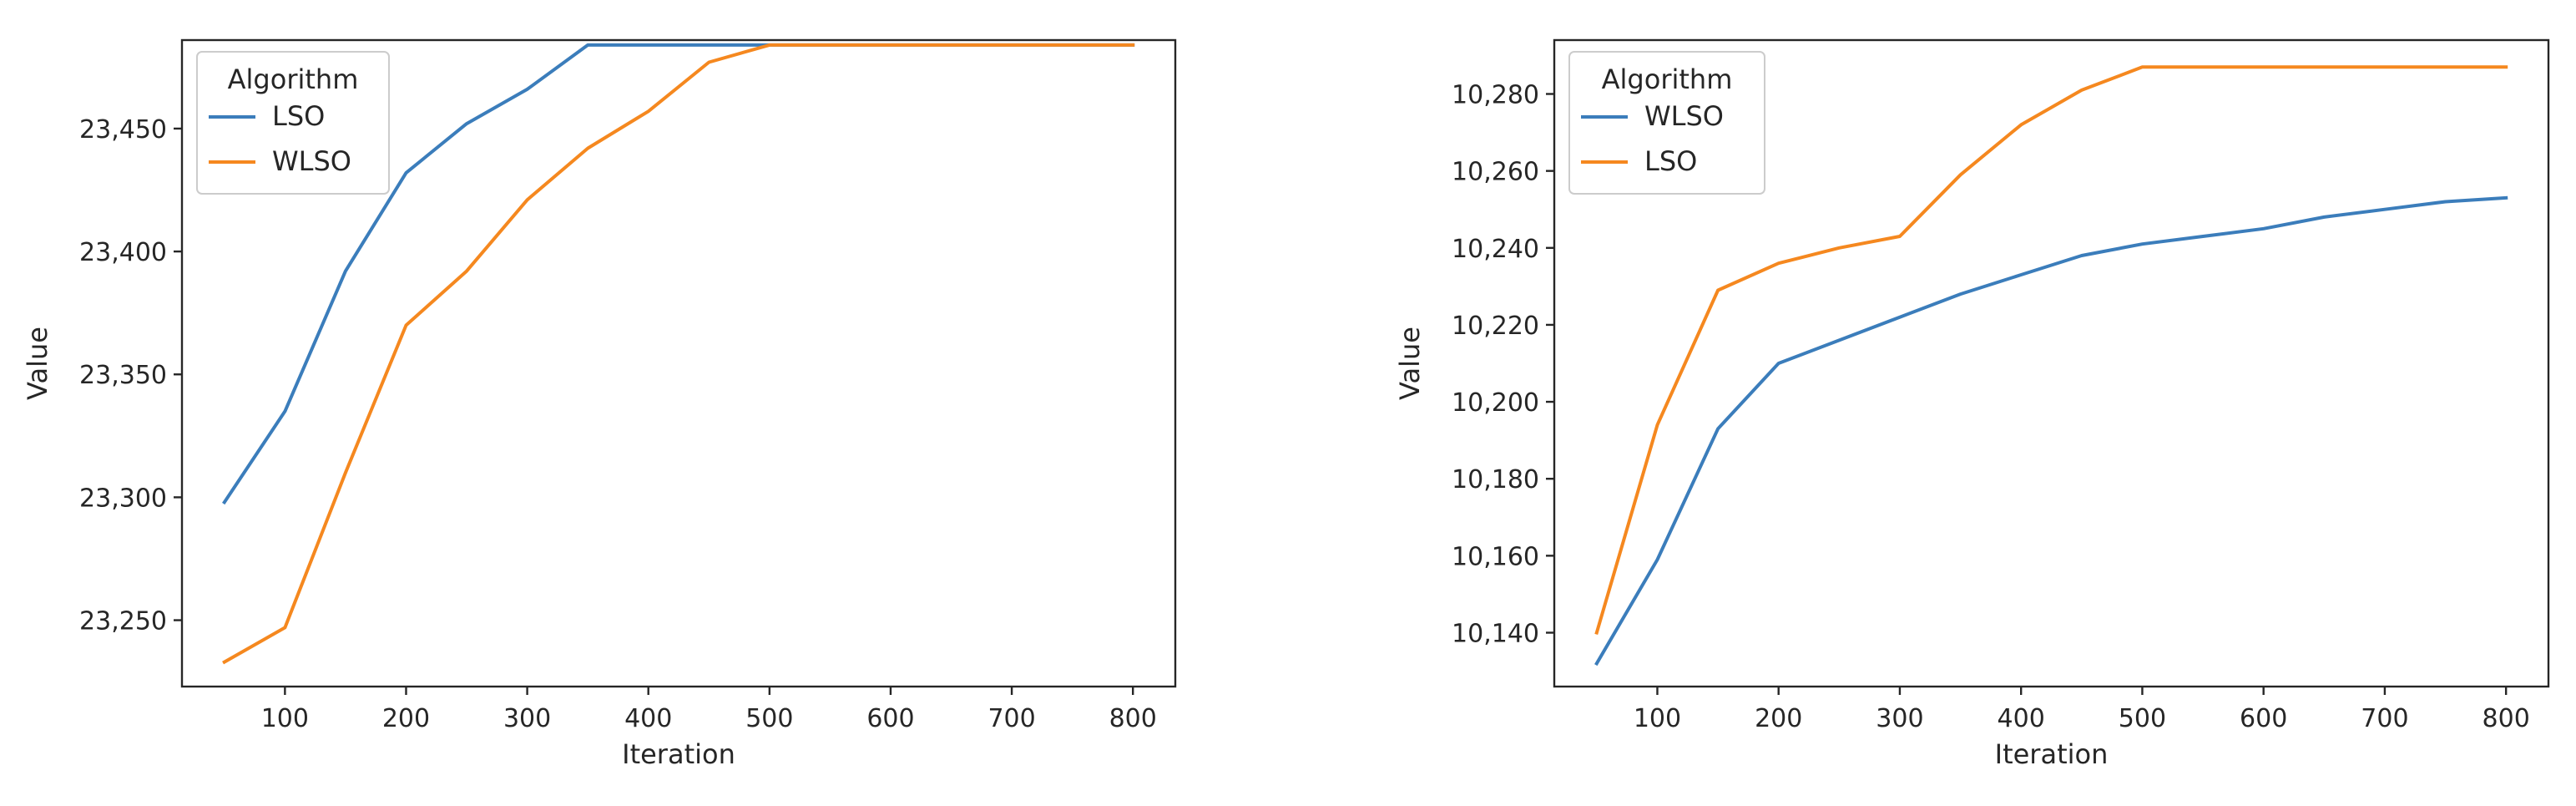 This screenshot has width=2576, height=806. Describe the element at coordinates (1495, 556) in the screenshot. I see `y-tick-label: 10,160` at that location.